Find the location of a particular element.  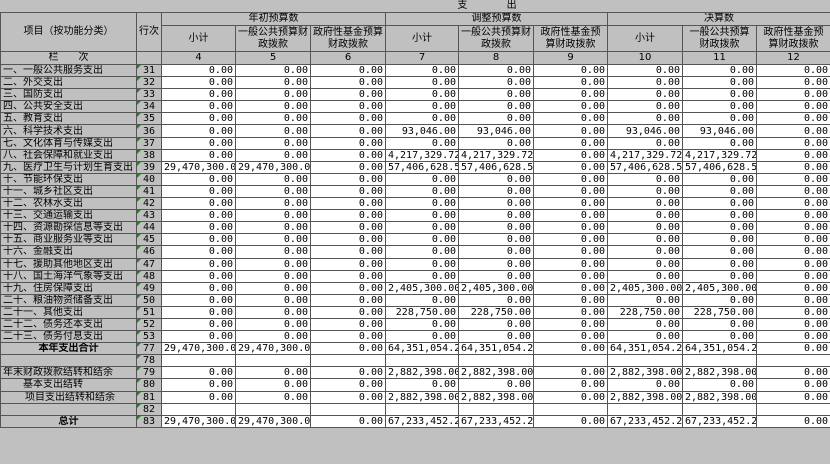

value-cell: 64,351,054.23 is located at coordinates (719, 349).